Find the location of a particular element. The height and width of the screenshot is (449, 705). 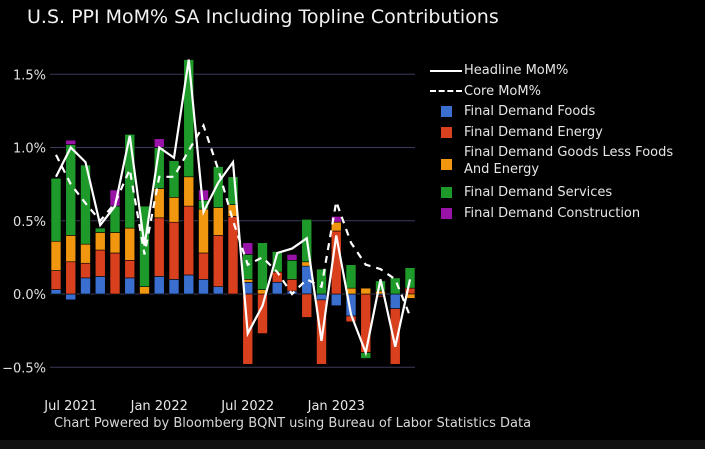

legend-label: Final Demand Goods Less Foods And Energy is located at coordinates (569, 161).